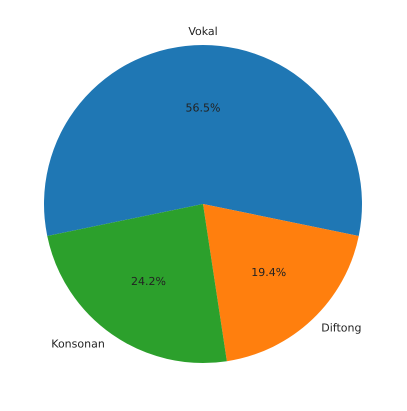 The image size is (407, 411). I want to click on data-label: 19.4%, so click(268, 273).